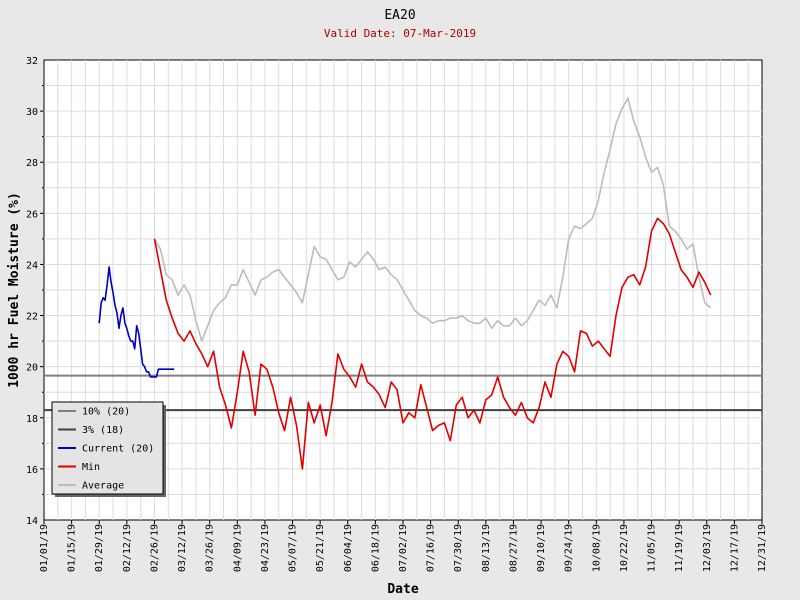 This screenshot has width=800, height=600. What do you see at coordinates (707, 548) in the screenshot?
I see `x-tick-label: 12/03/19` at bounding box center [707, 548].